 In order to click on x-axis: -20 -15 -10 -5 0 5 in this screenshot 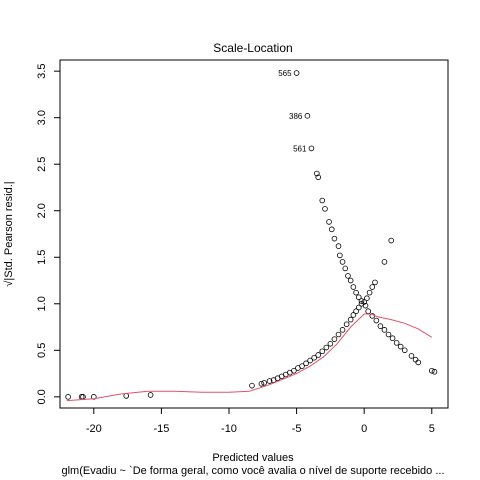, I will do `click(260, 421)`.